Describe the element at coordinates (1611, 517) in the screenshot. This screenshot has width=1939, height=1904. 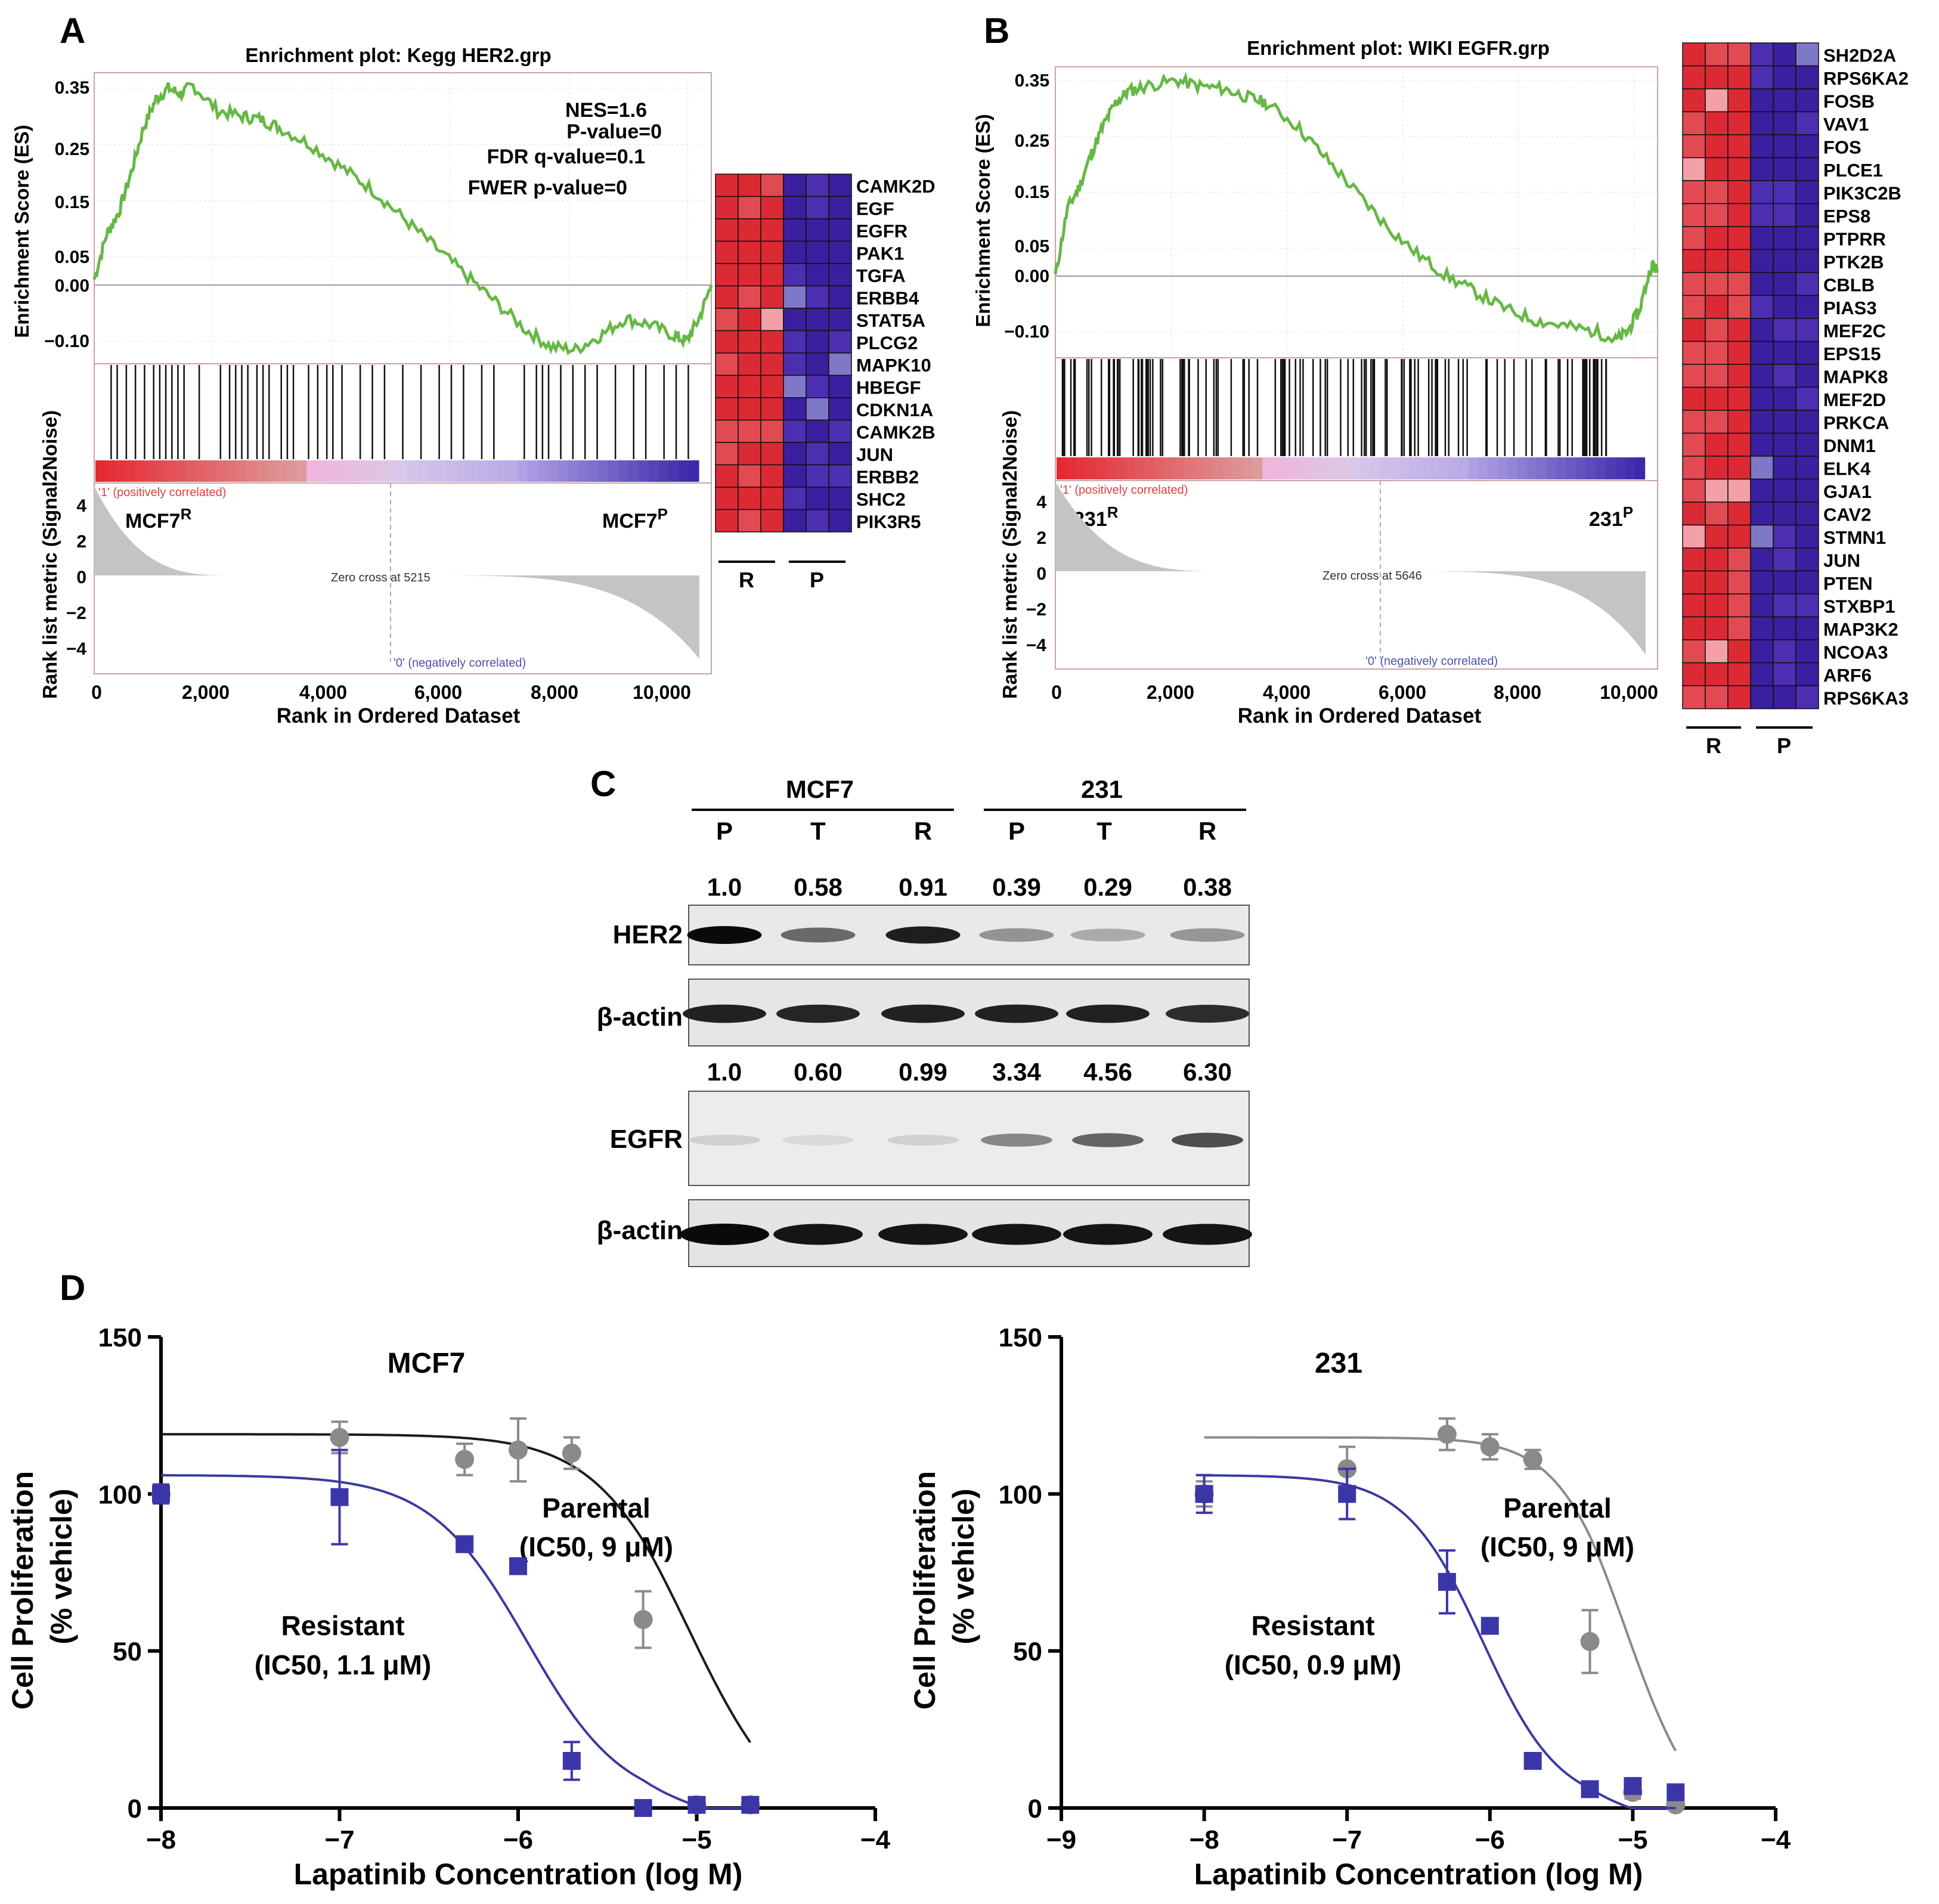
I see `gsea-b-right-group: 231P` at that location.